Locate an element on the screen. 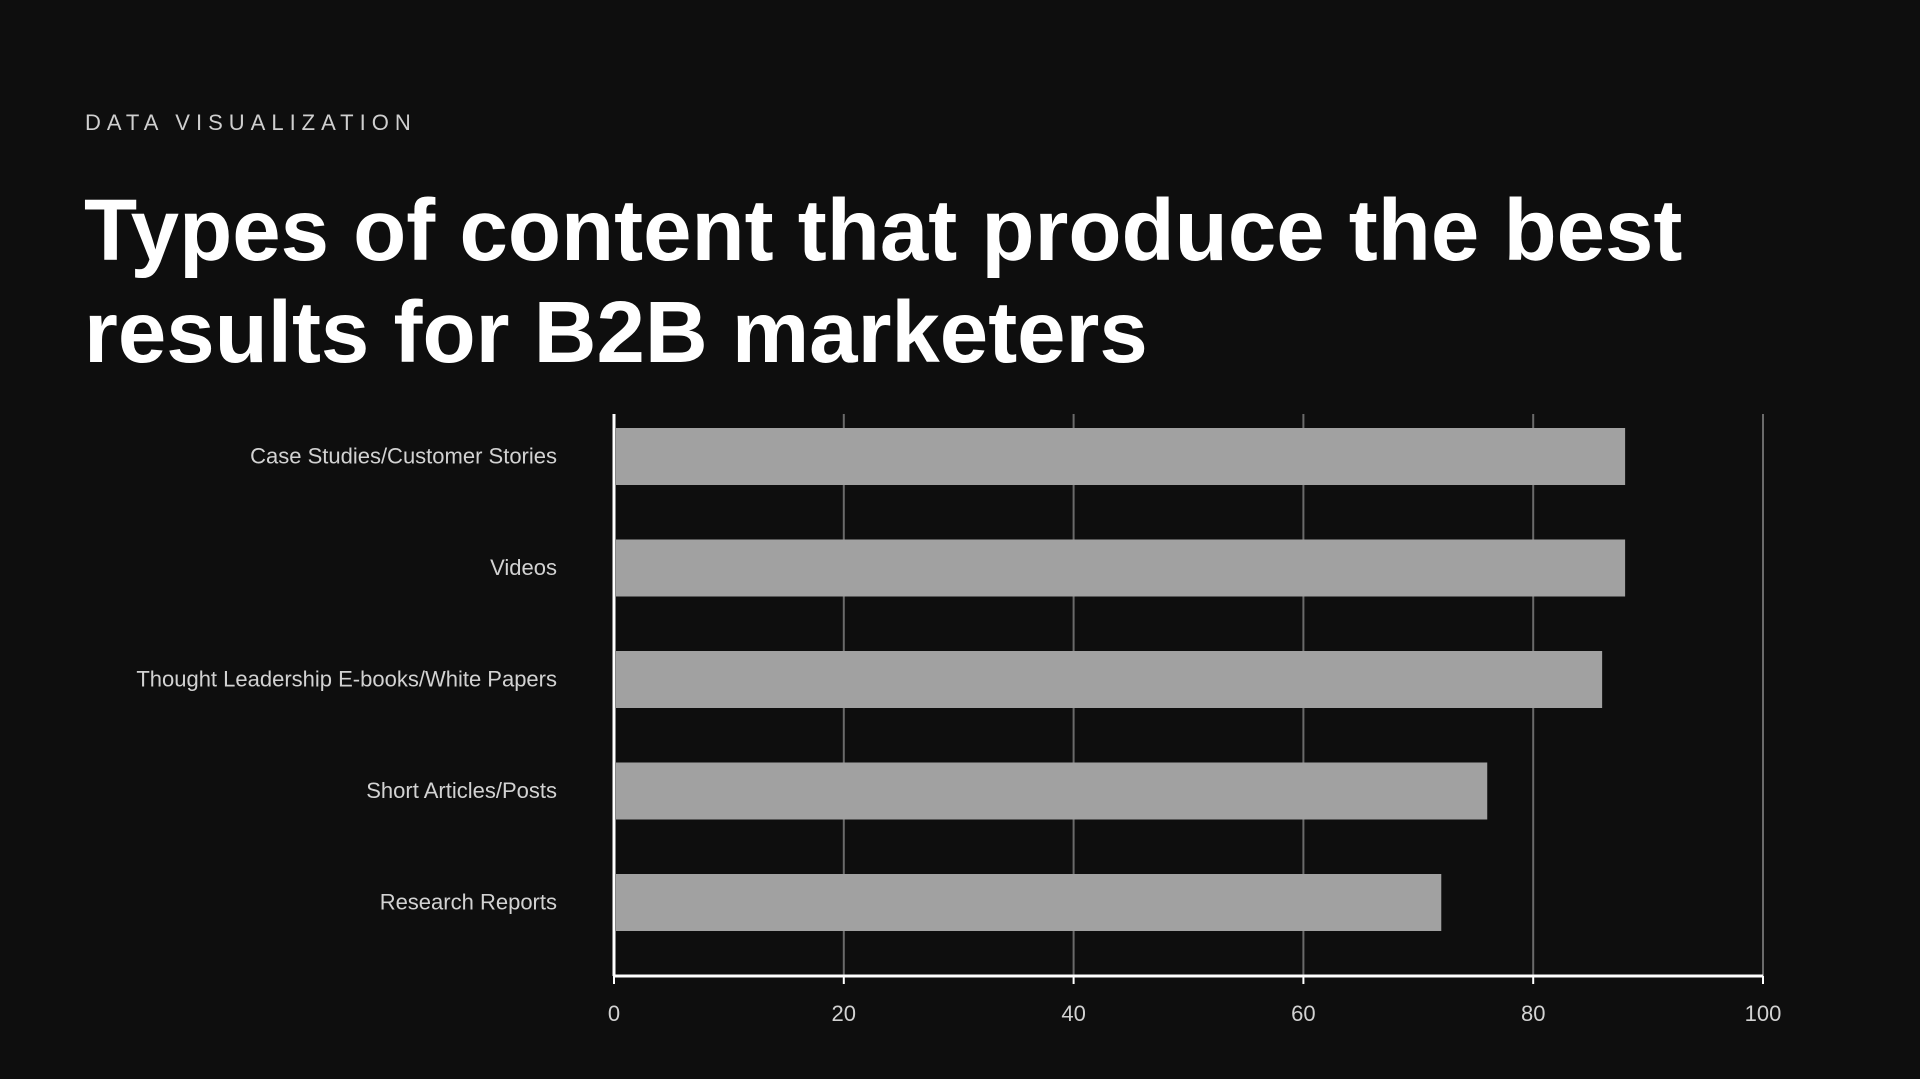 The width and height of the screenshot is (1920, 1079). category-label: Videos is located at coordinates (523, 567).